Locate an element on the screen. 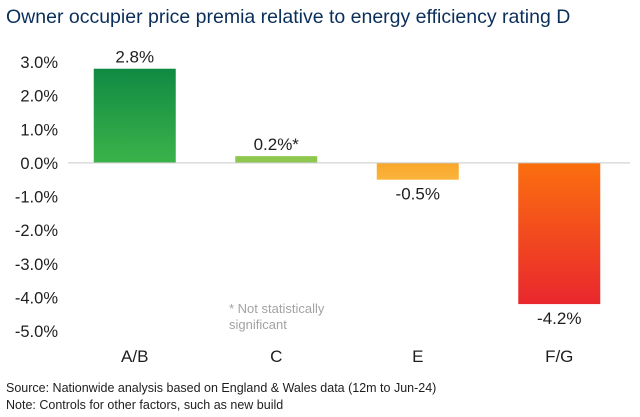 Image resolution: width=640 pixels, height=417 pixels. y-tick-label: -2.0% is located at coordinates (36, 231).